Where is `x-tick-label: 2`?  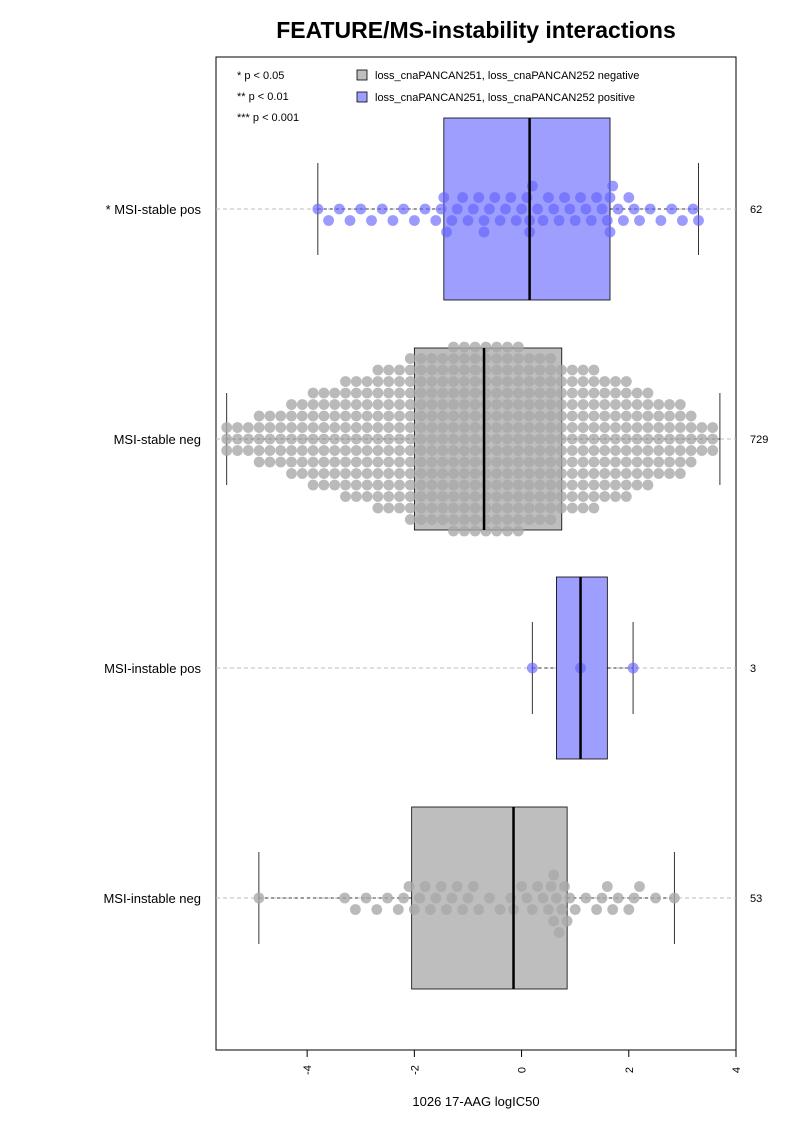
x-tick-label: 2 is located at coordinates (630, 1070).